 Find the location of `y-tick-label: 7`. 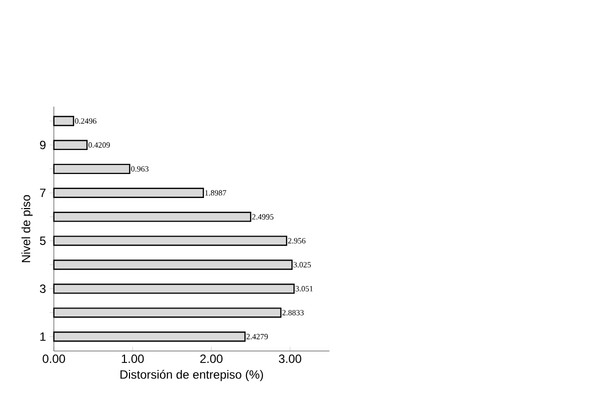

y-tick-label: 7 is located at coordinates (43, 192).